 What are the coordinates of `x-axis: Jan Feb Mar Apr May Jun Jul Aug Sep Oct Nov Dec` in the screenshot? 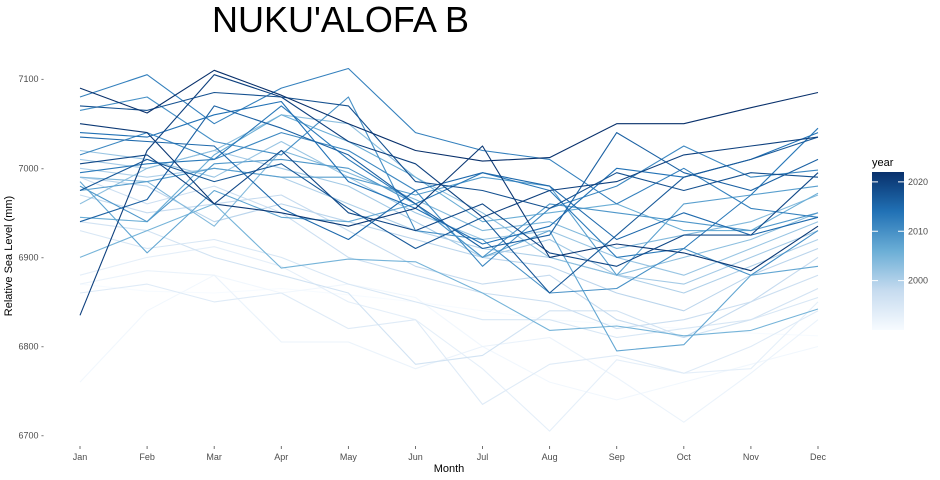 It's located at (450, 454).